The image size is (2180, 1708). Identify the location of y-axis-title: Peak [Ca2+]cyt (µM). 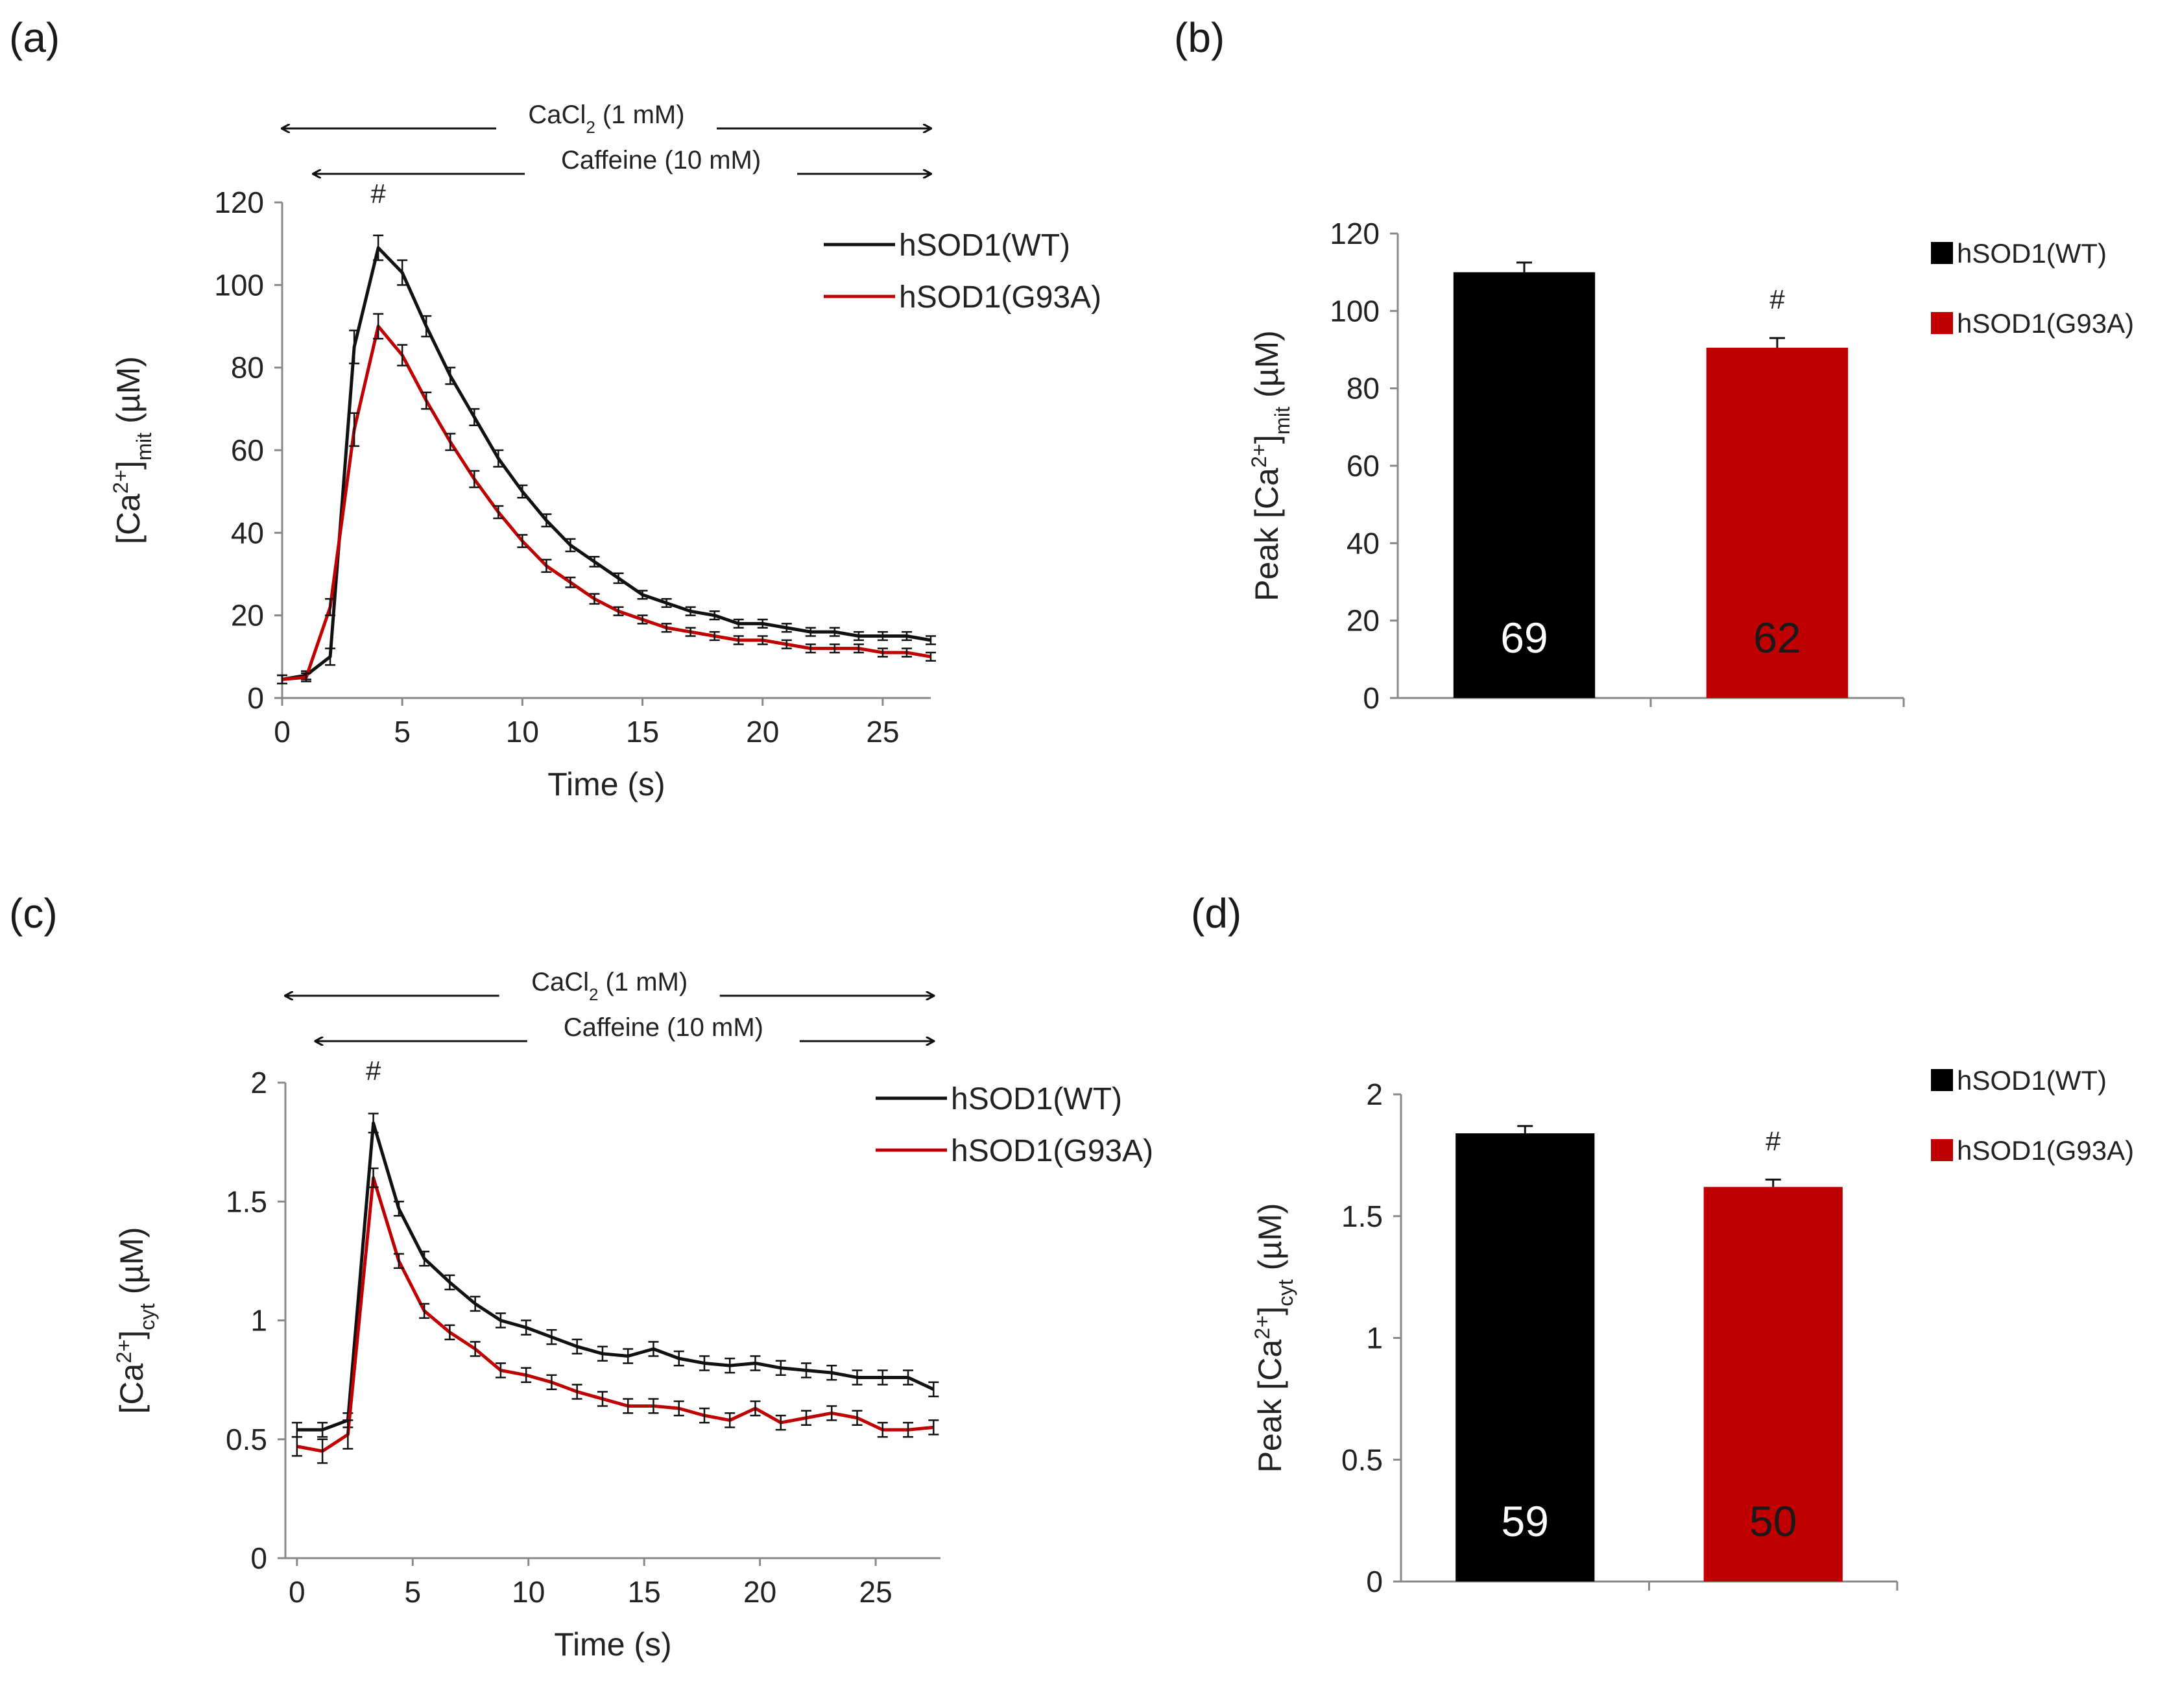
(1274, 1338).